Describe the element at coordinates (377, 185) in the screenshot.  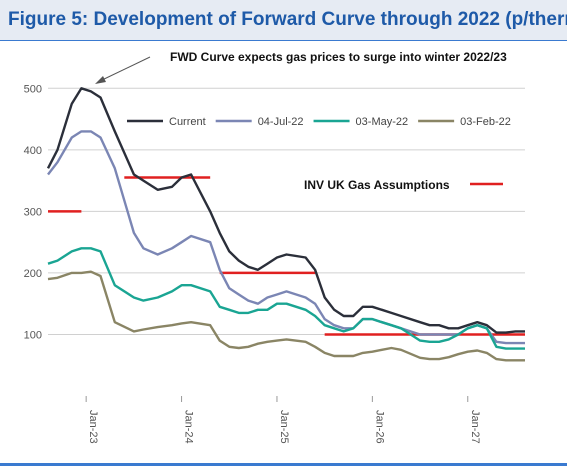
I see `assumption-label: INV UK Gas Assumptions` at that location.